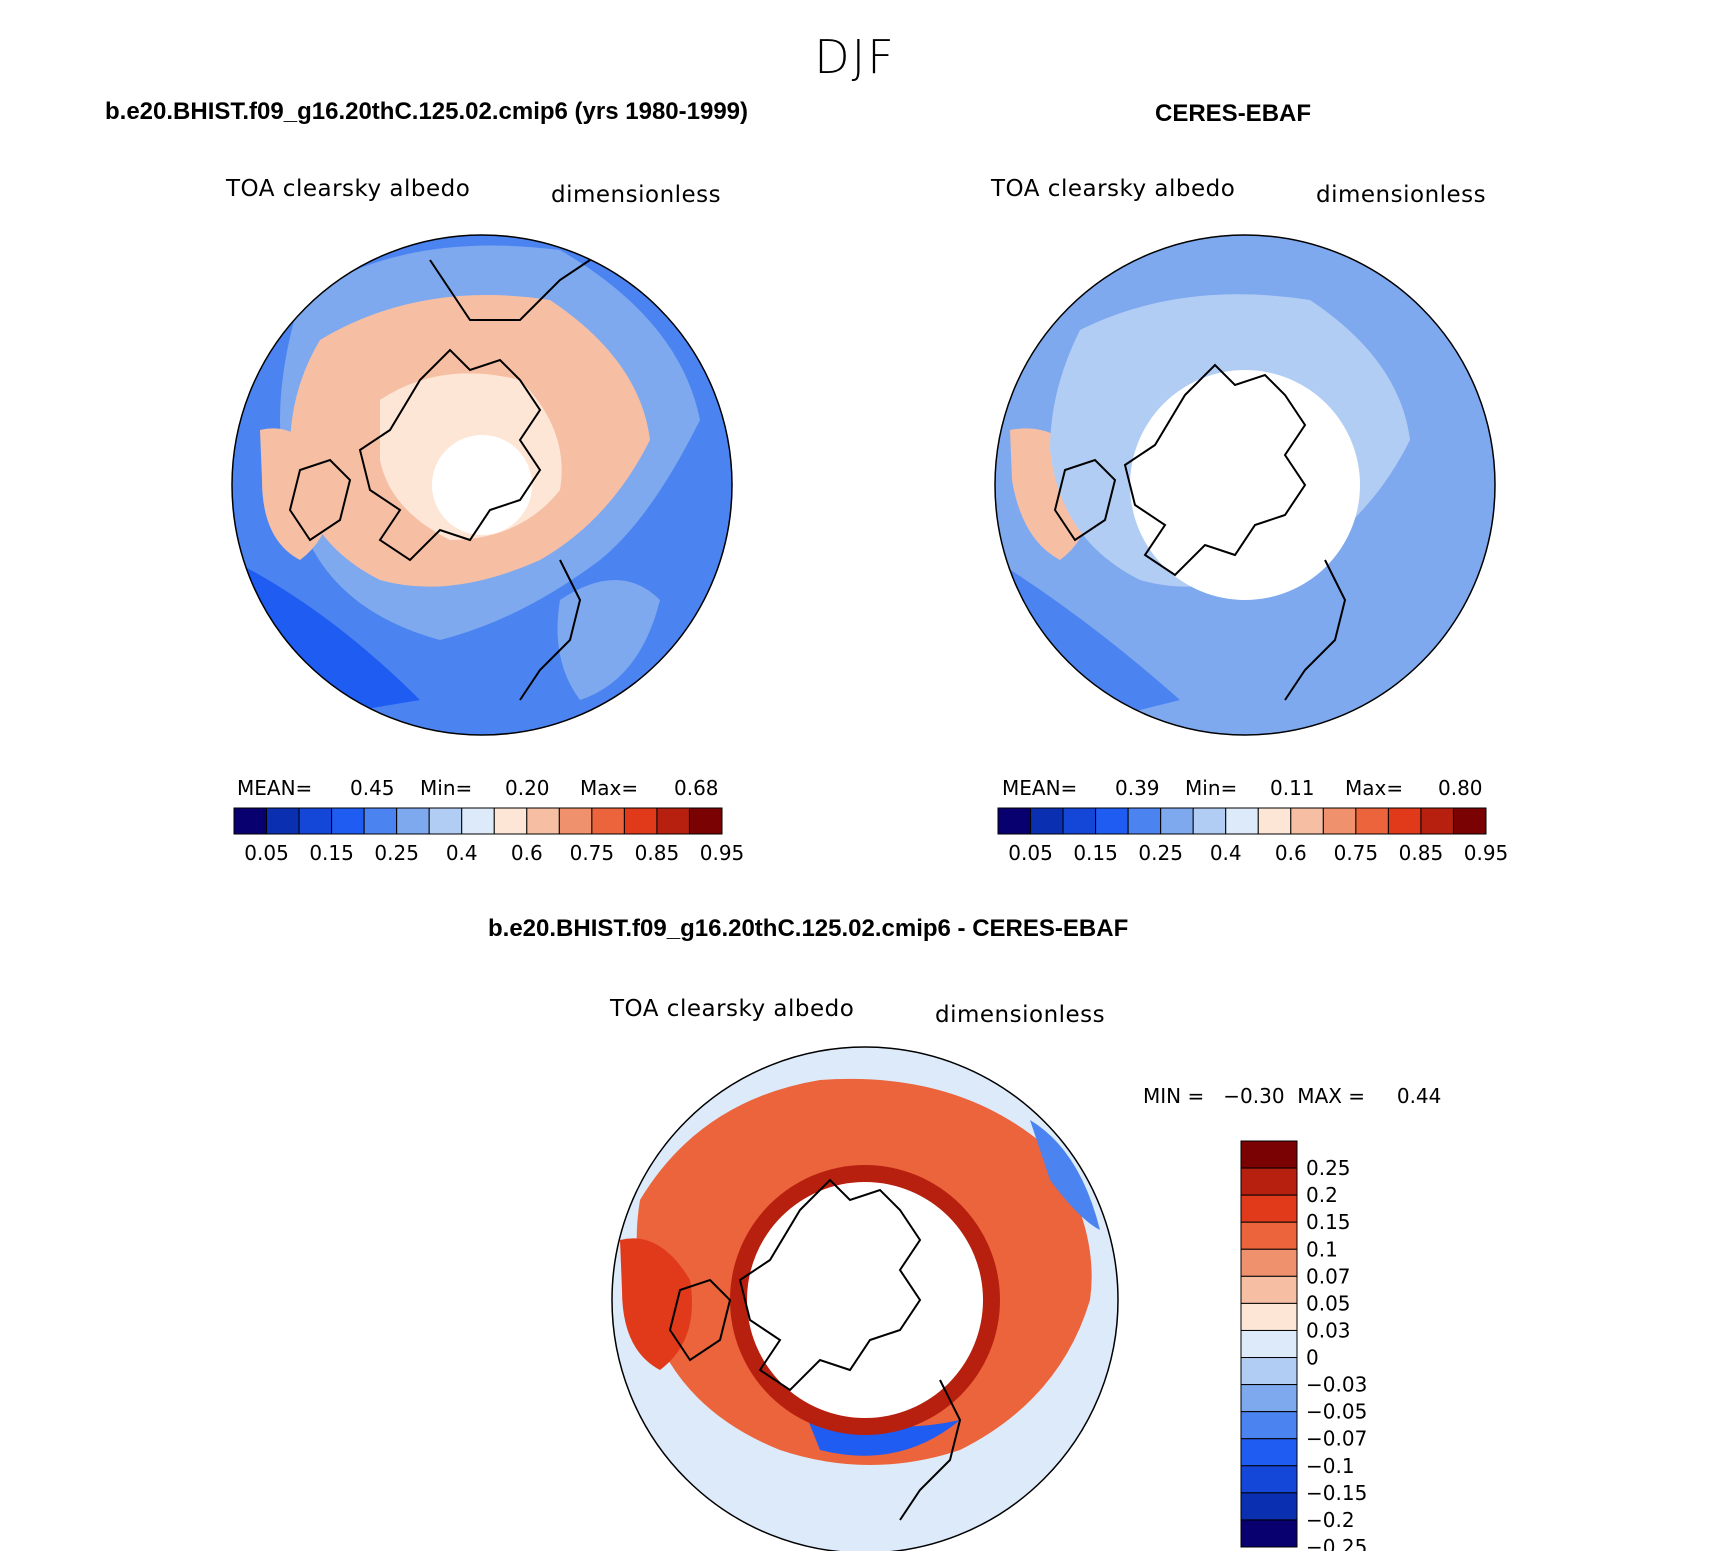  I want to click on colorbar-tick-label: −0.07, so click(1336, 1439).